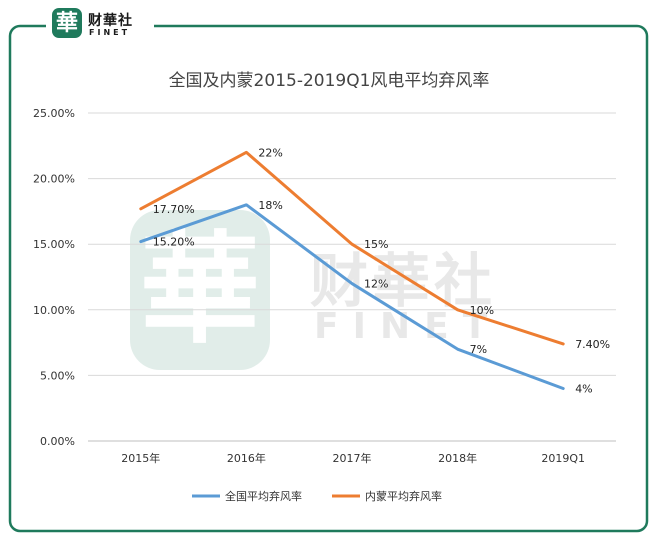  I want to click on finet-logo: 華 财華社 FINET, so click(100, 23).